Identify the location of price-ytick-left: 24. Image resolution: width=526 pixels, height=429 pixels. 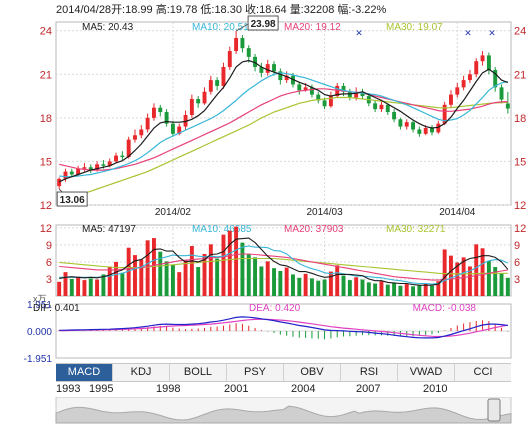
(46, 32).